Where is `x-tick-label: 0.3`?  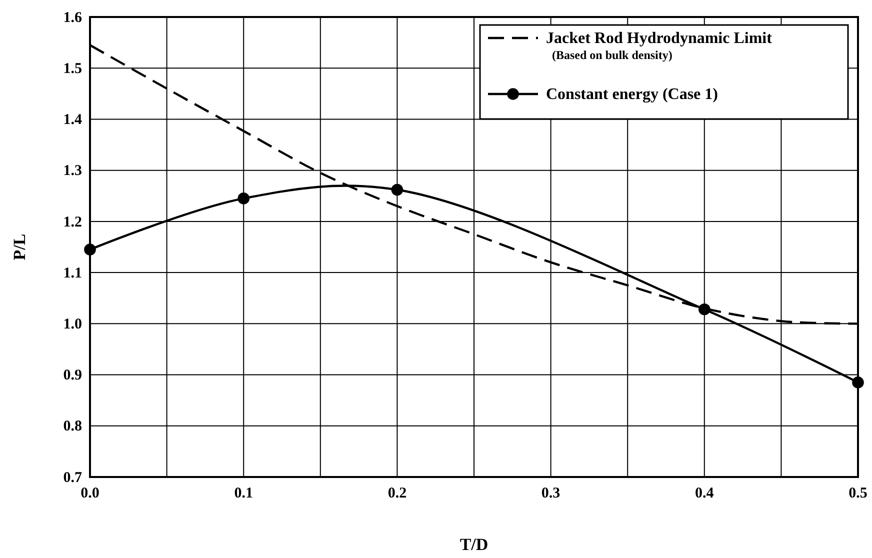 x-tick-label: 0.3 is located at coordinates (550, 494).